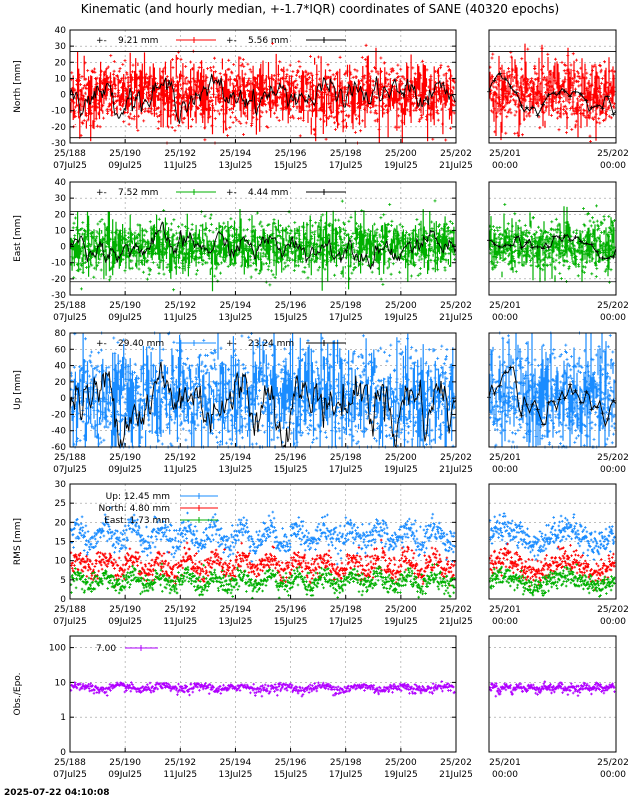 The height and width of the screenshot is (800, 640). I want to click on x-tick-label-top: 25/192, so click(180, 763).